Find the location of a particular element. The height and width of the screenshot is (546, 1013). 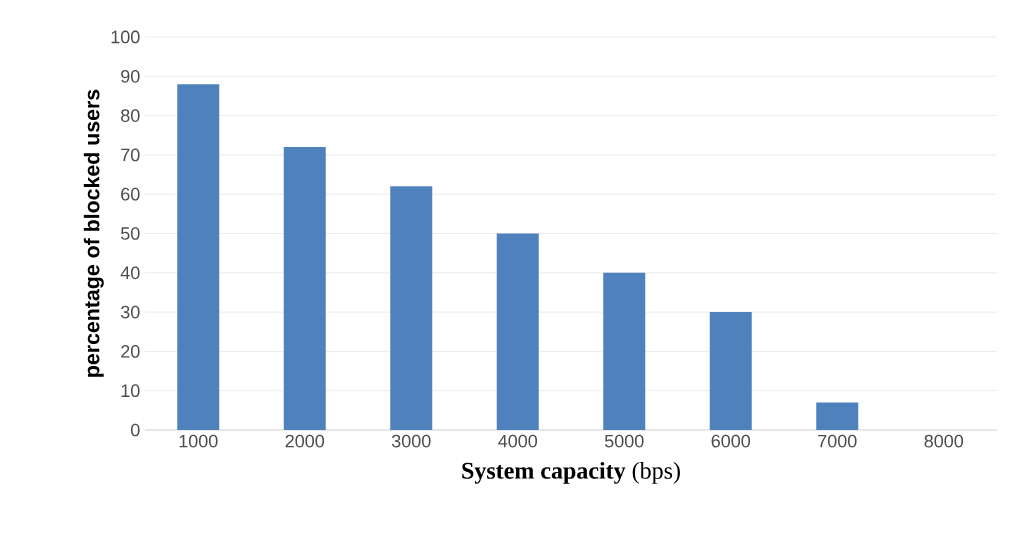

y-tick-label: 70 is located at coordinates (130, 155).